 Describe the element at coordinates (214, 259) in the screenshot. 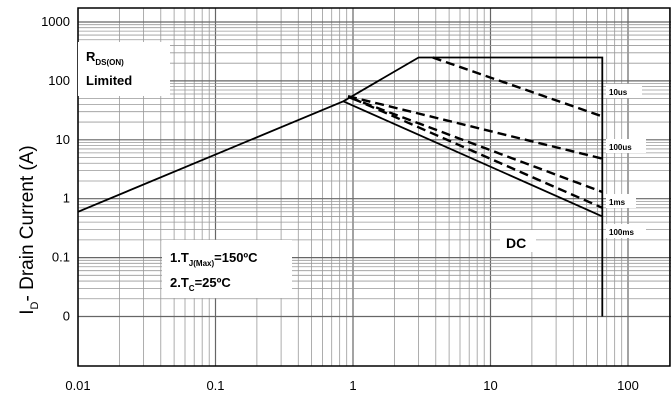

I see `tj-condition: 1.TJ(Max)=150ºC` at that location.